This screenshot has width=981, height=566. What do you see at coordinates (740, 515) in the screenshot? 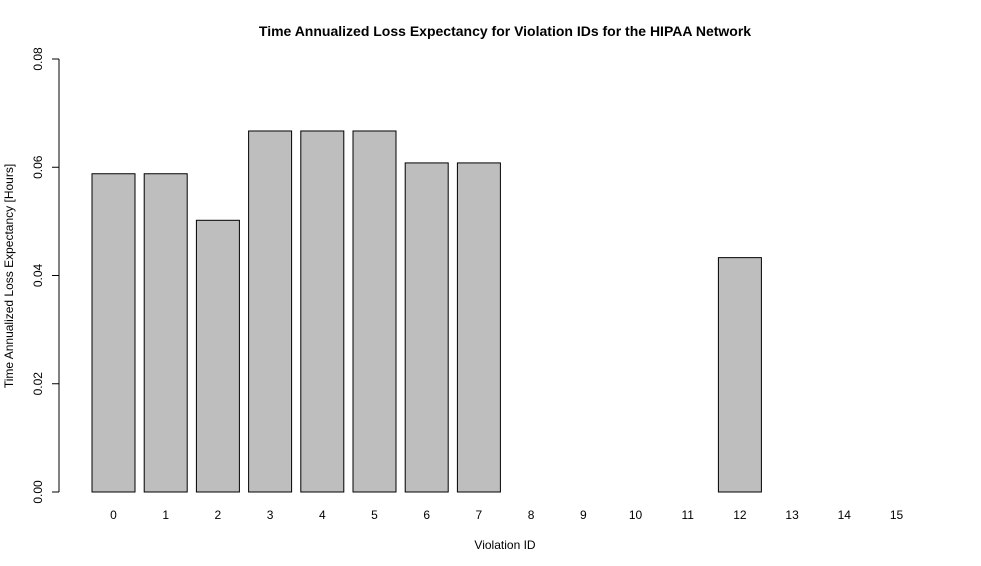
I see `x-tick-label: 12` at bounding box center [740, 515].